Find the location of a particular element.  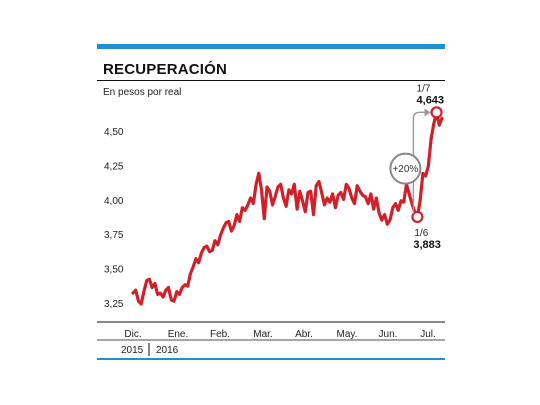

y-tick-label: 4,25 is located at coordinates (114, 166).